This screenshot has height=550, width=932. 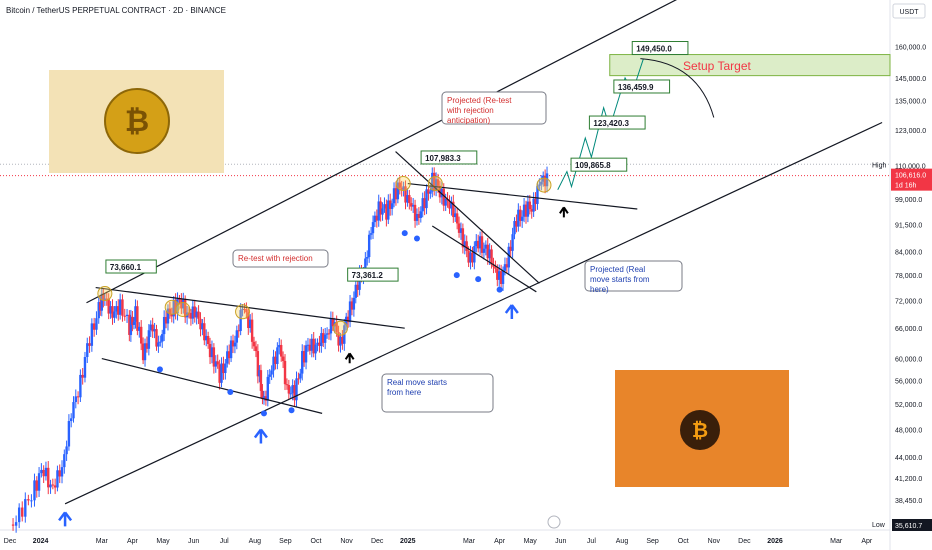 What do you see at coordinates (494, 108) in the screenshot?
I see `projected-retest-note-box` at bounding box center [494, 108].